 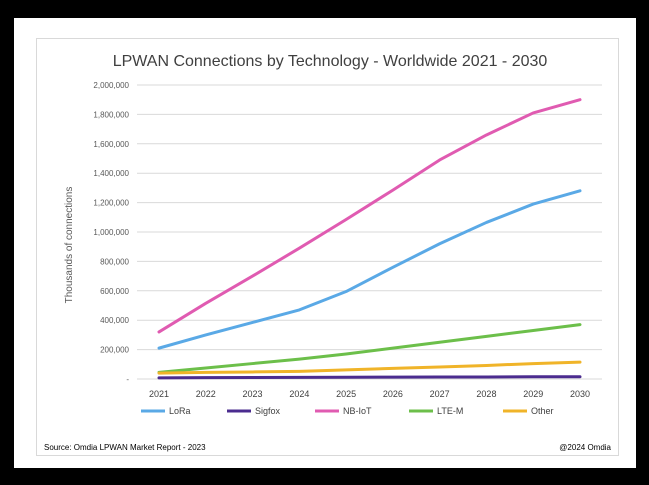 I want to click on copyright-note: @2024 Omdia, so click(x=585, y=447).